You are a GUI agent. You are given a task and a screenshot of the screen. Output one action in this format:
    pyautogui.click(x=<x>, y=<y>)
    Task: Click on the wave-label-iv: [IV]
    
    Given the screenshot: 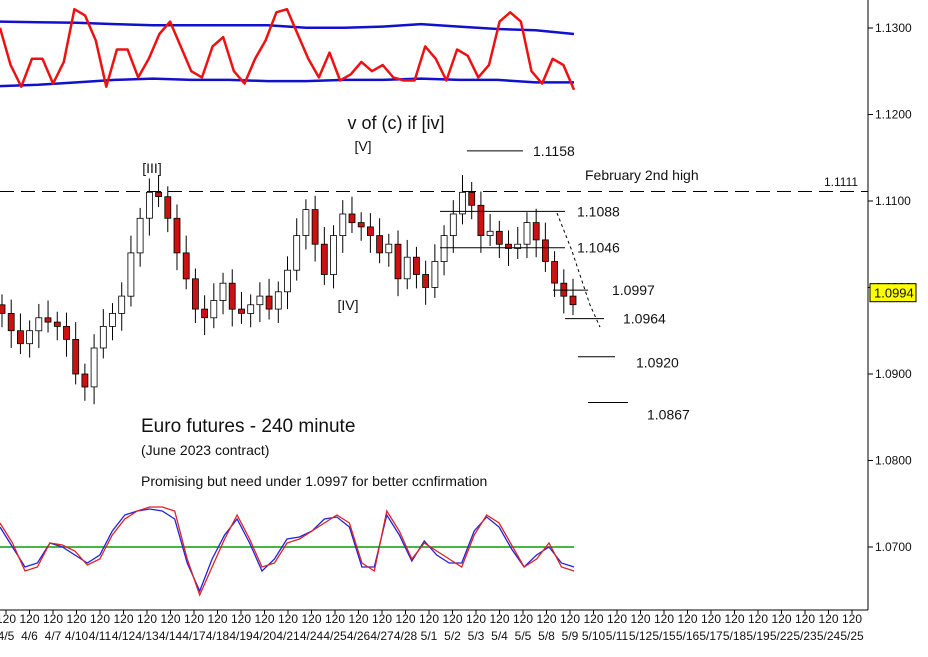 What is the action you would take?
    pyautogui.click(x=347, y=305)
    